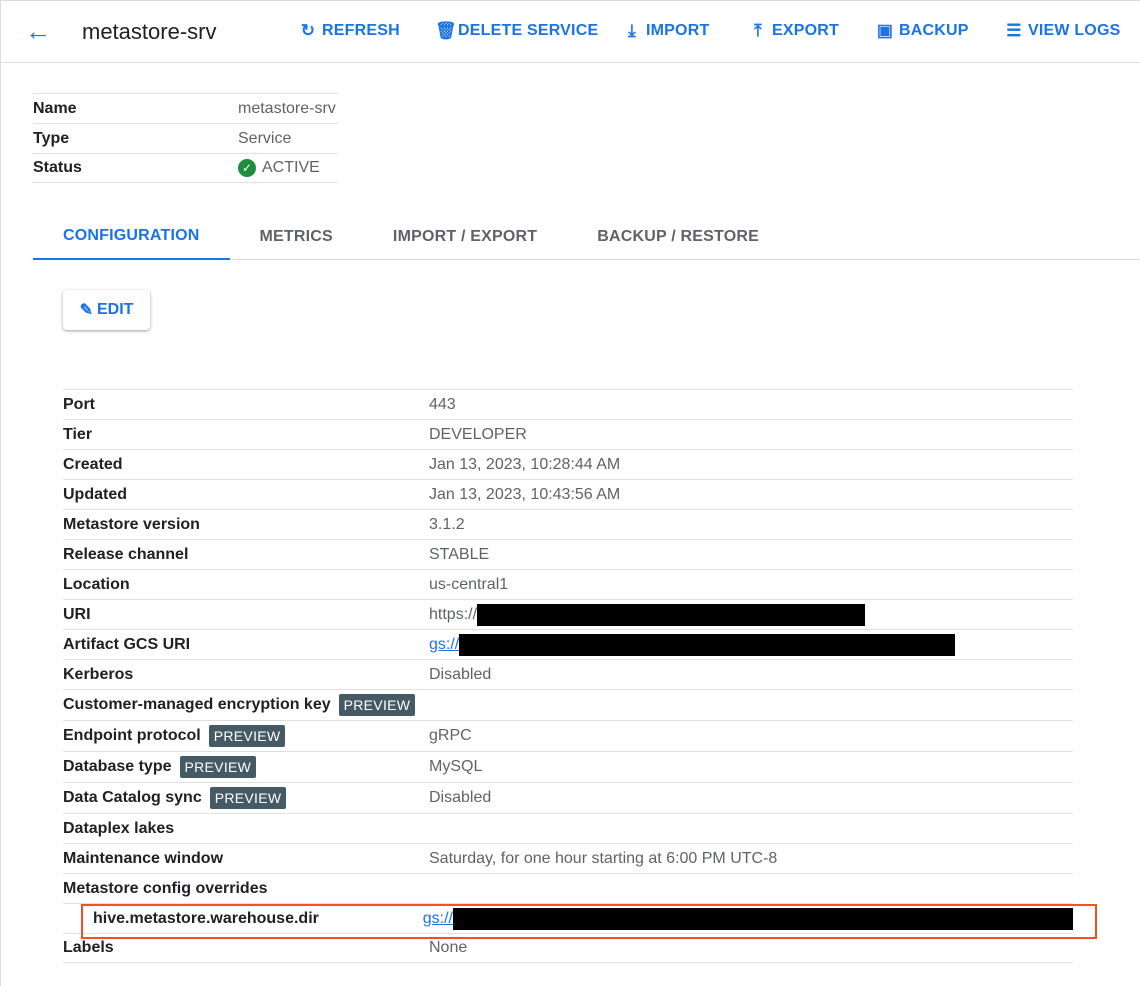  I want to click on tab-import-export: IMPORT / EXPORT, so click(465, 236).